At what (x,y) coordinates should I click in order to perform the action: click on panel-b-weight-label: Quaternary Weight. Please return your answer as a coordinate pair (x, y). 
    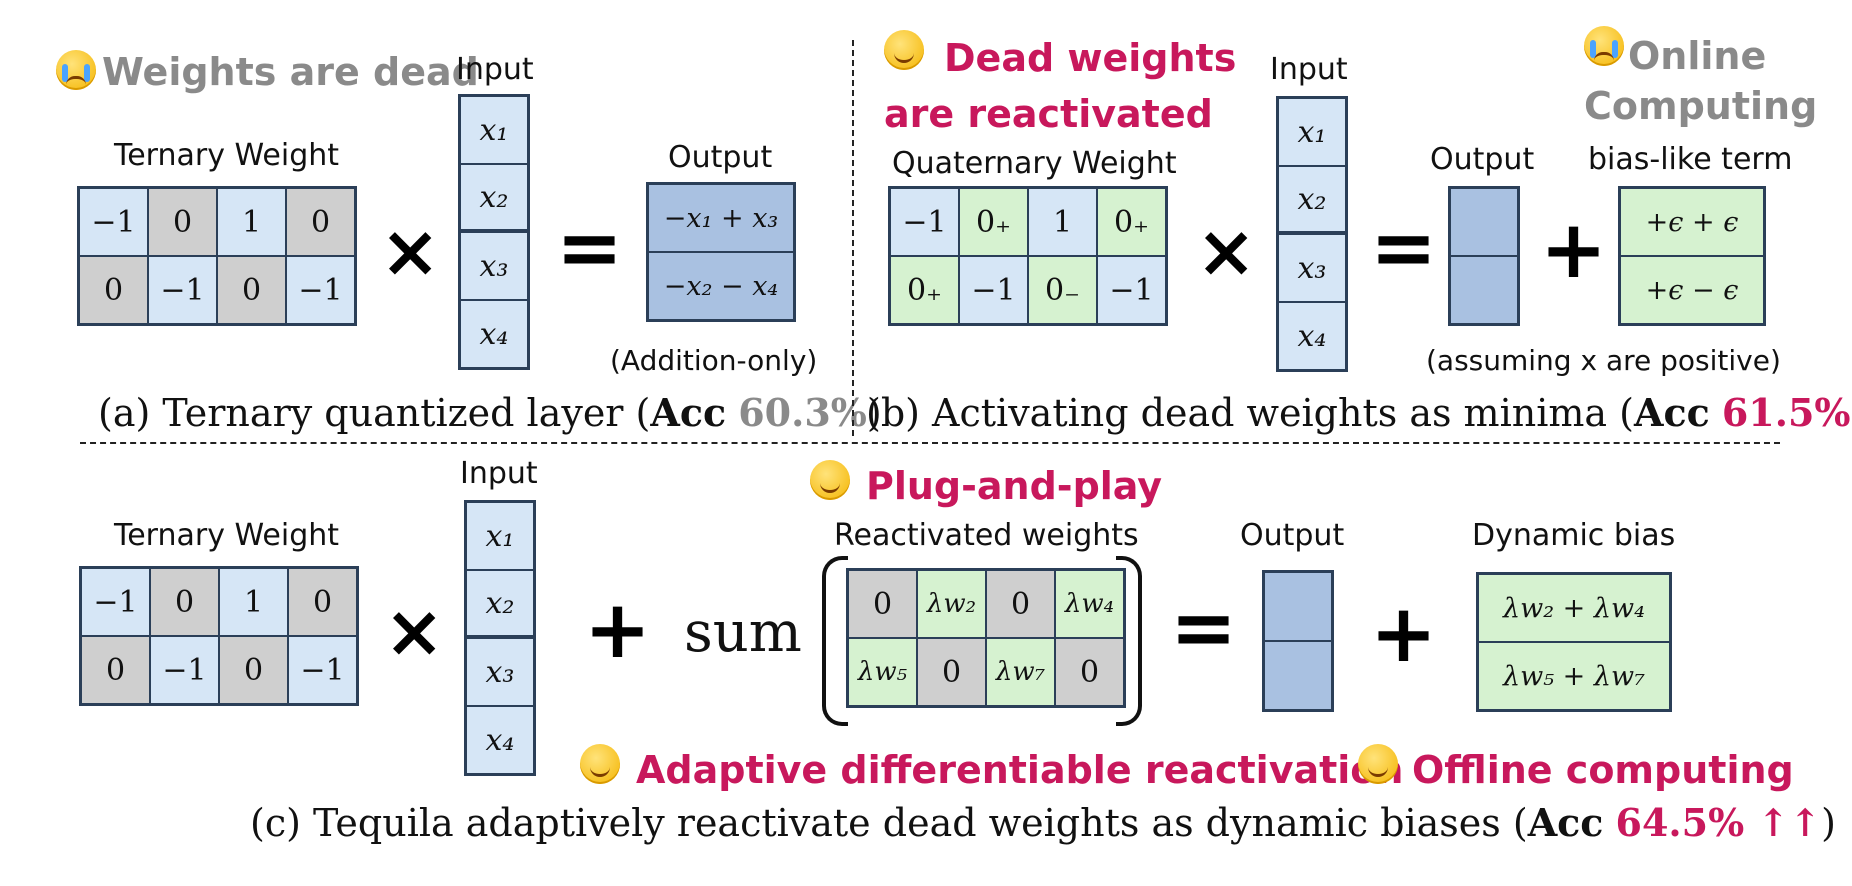
    Looking at the image, I should click on (1034, 163).